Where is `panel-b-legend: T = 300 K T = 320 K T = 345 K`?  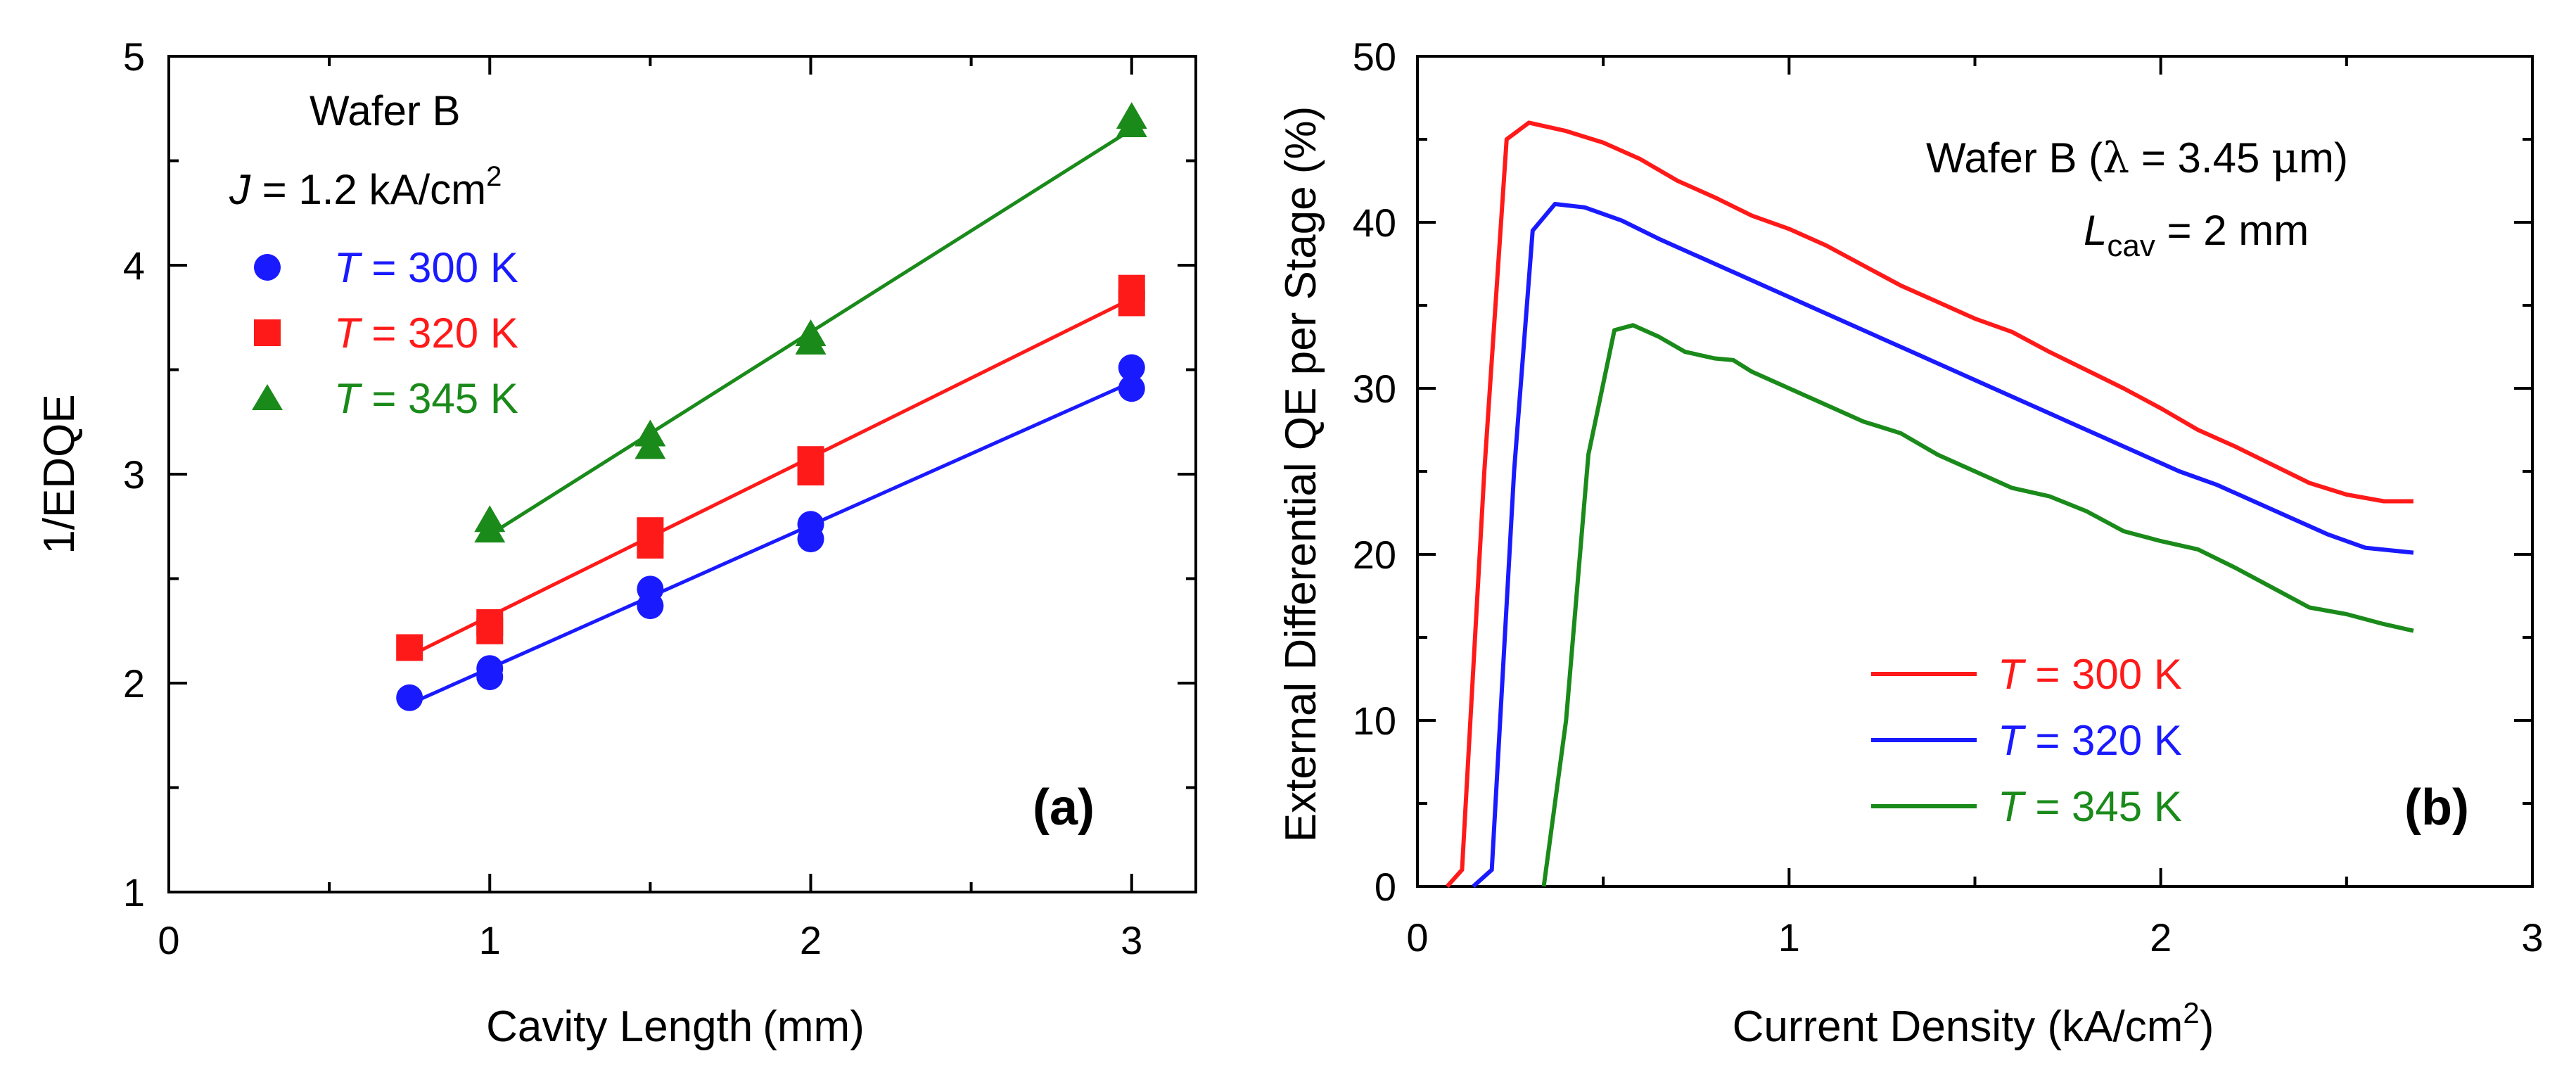
panel-b-legend: T = 300 K T = 320 K T = 345 K is located at coordinates (2026, 741).